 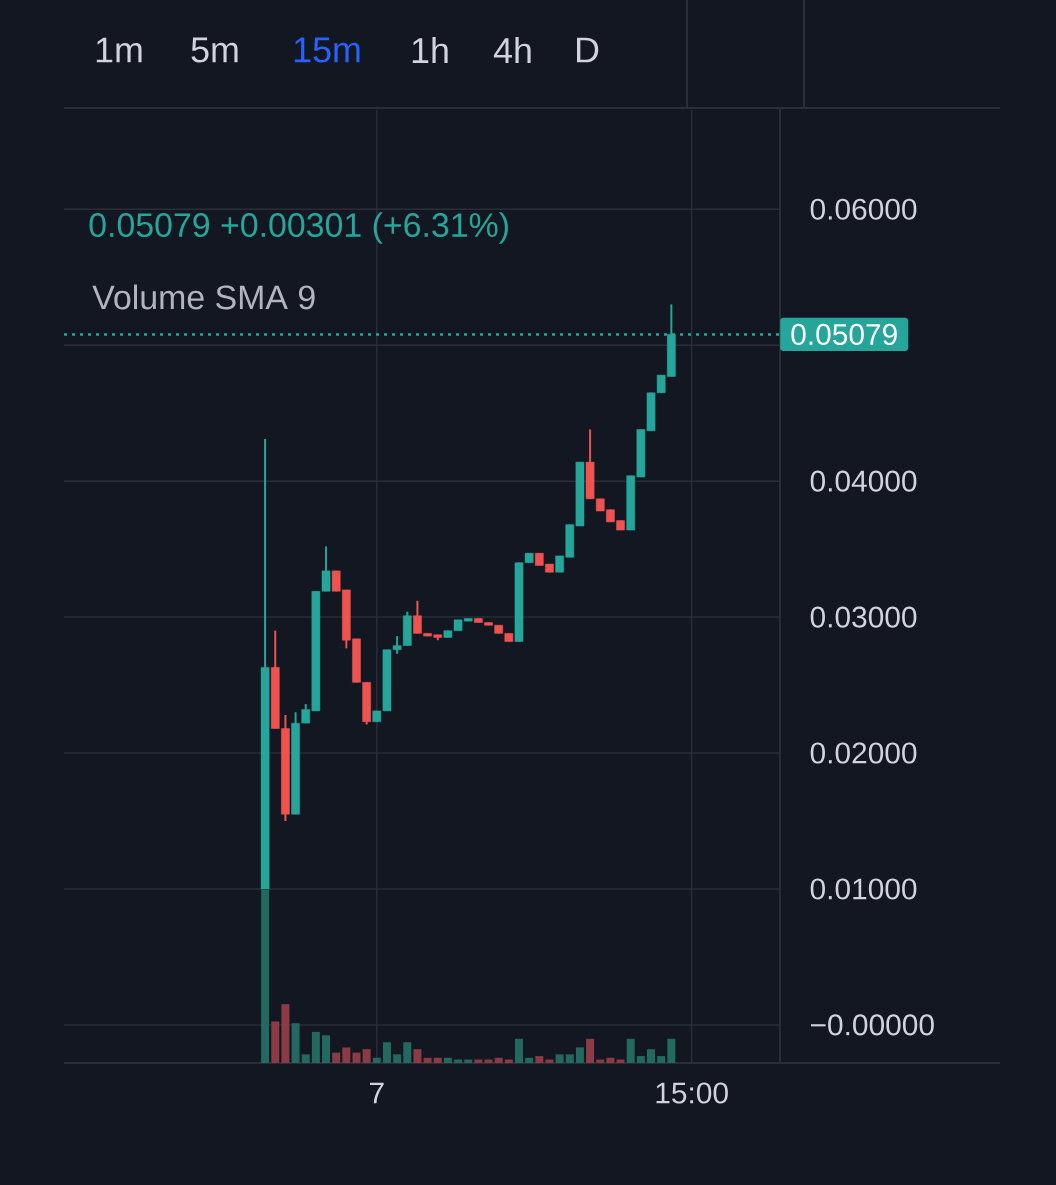 I want to click on text: 5m, so click(x=214, y=50).